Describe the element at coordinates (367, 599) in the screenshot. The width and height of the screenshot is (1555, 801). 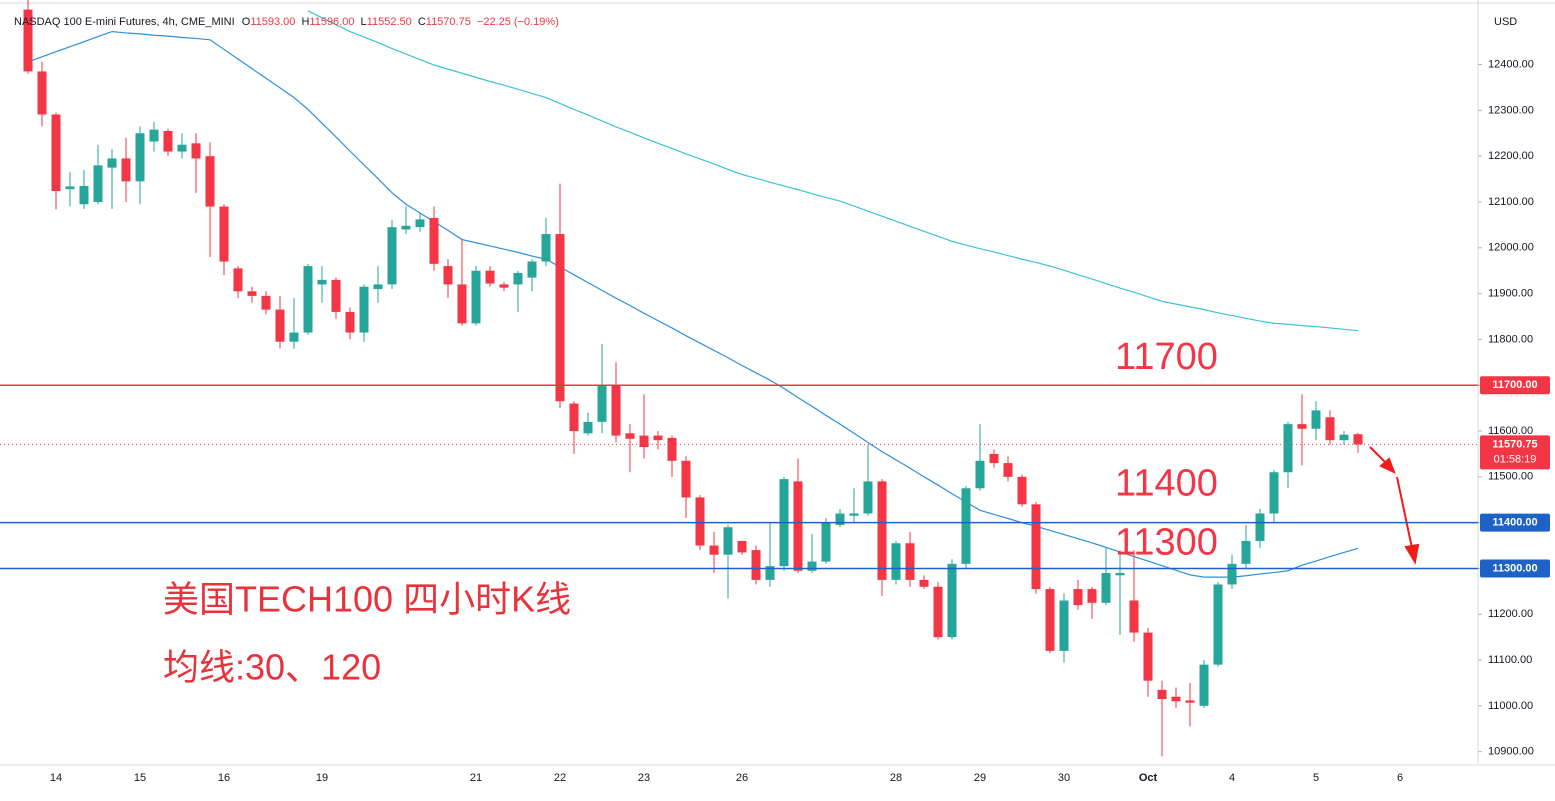
I see `annotation: 美国TECH100 四小时K线` at that location.